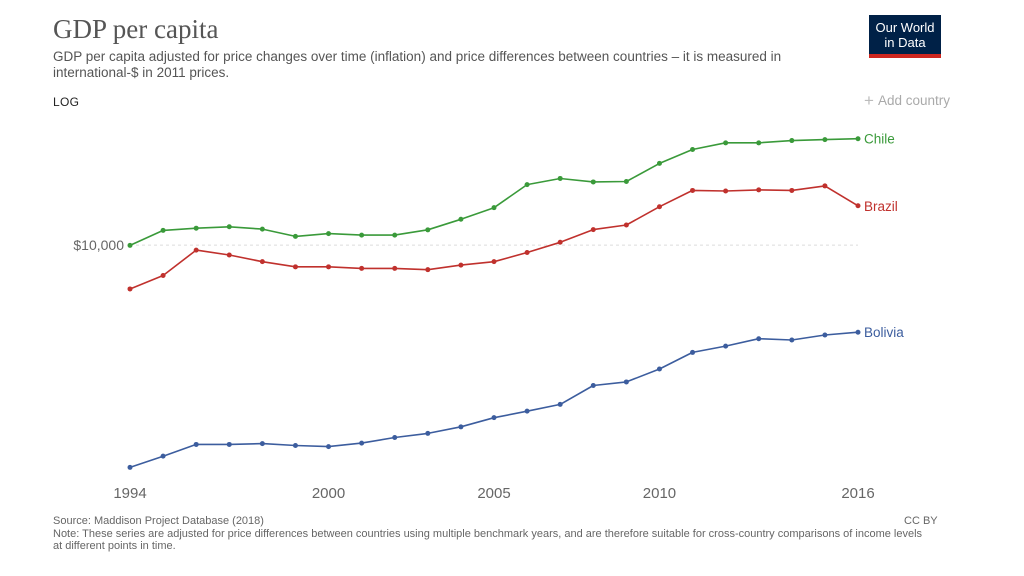  I want to click on point-chile-1999, so click(295, 236).